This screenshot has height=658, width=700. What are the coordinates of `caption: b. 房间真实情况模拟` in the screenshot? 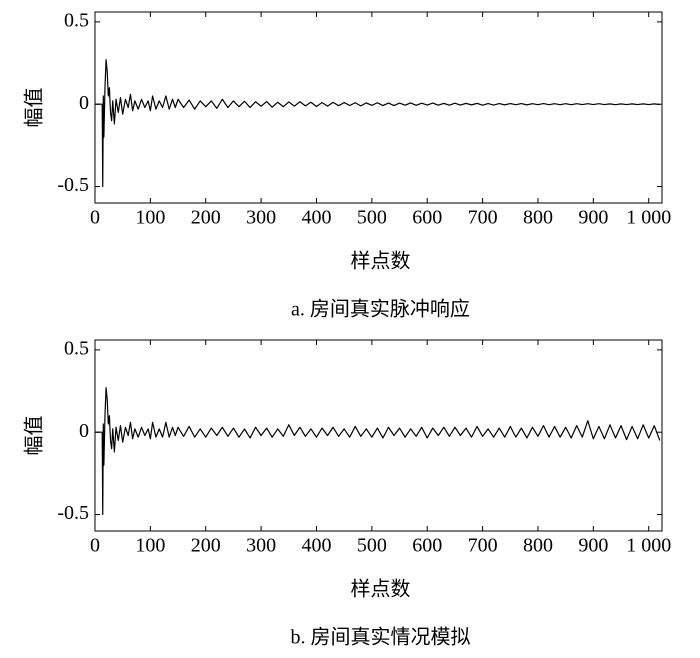 It's located at (381, 637).